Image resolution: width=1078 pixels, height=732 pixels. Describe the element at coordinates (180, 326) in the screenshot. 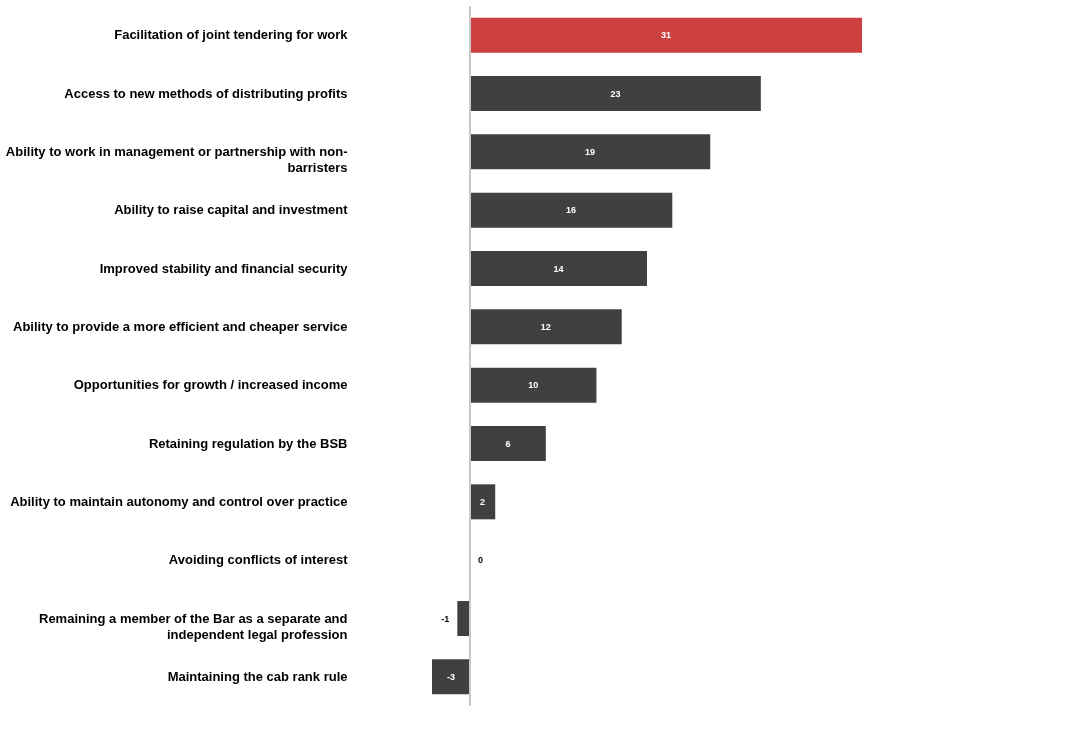

I see `y-tick-label: Ability to provide a more efficient and cheaper service` at that location.